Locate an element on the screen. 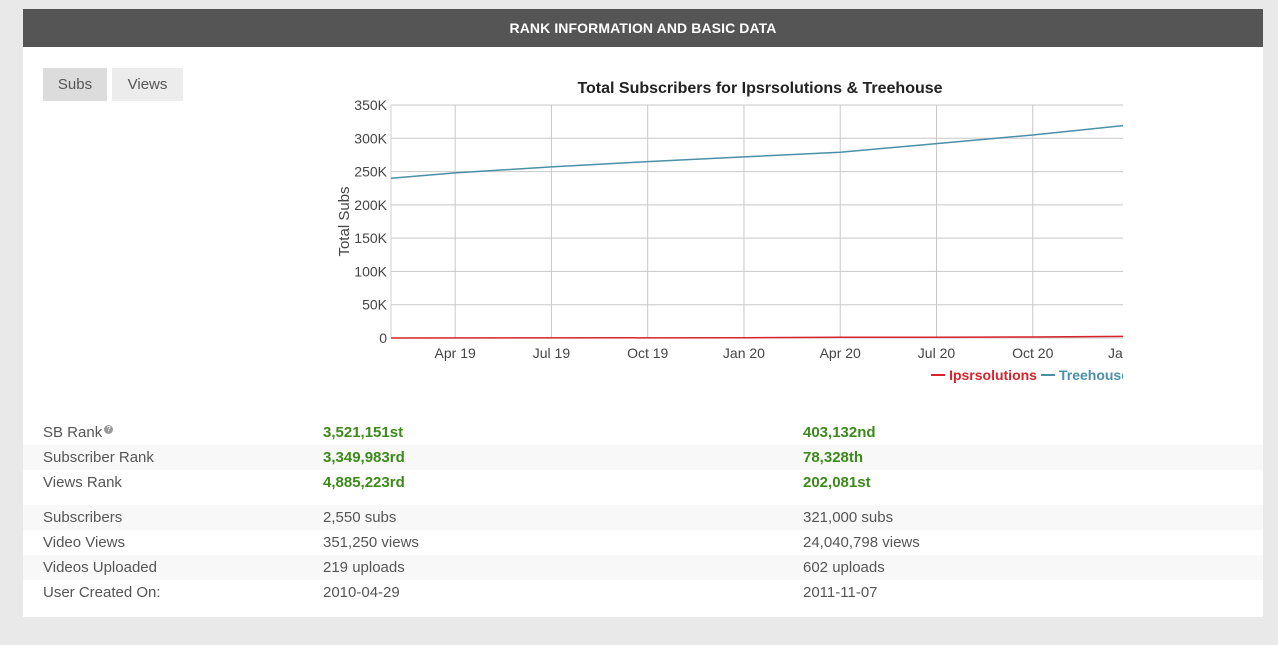 The width and height of the screenshot is (1278, 645). views-rank-value-2: 202,081st is located at coordinates (837, 482).